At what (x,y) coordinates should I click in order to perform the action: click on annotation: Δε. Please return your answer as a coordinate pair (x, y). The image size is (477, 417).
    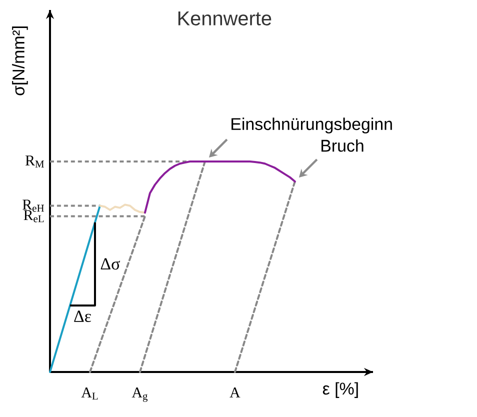
    Looking at the image, I should click on (83, 316).